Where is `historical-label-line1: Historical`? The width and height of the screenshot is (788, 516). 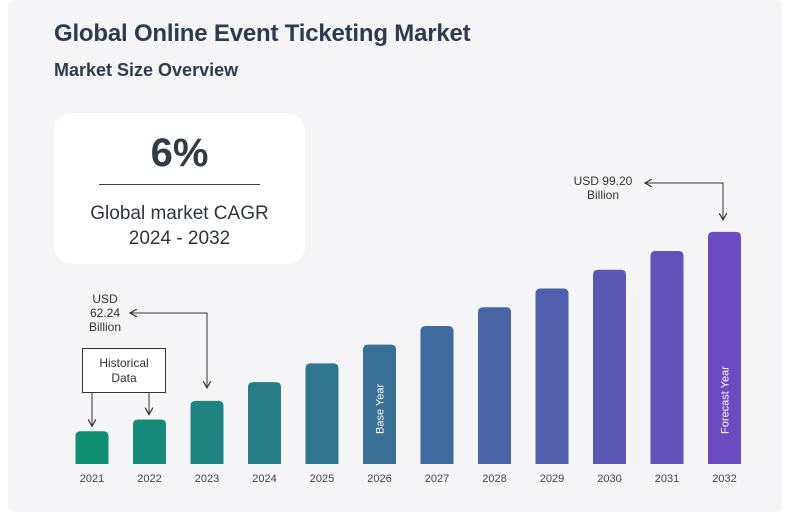
historical-label-line1: Historical is located at coordinates (124, 363).